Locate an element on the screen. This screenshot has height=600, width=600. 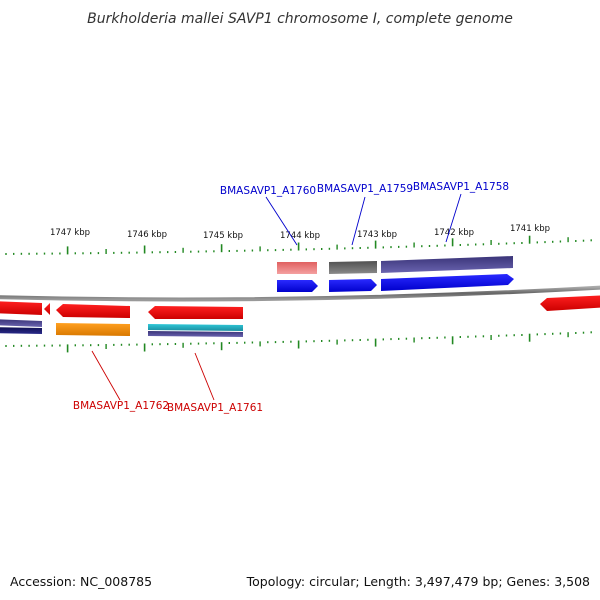
cog-feature-a1762 is located at coordinates (93, 329).